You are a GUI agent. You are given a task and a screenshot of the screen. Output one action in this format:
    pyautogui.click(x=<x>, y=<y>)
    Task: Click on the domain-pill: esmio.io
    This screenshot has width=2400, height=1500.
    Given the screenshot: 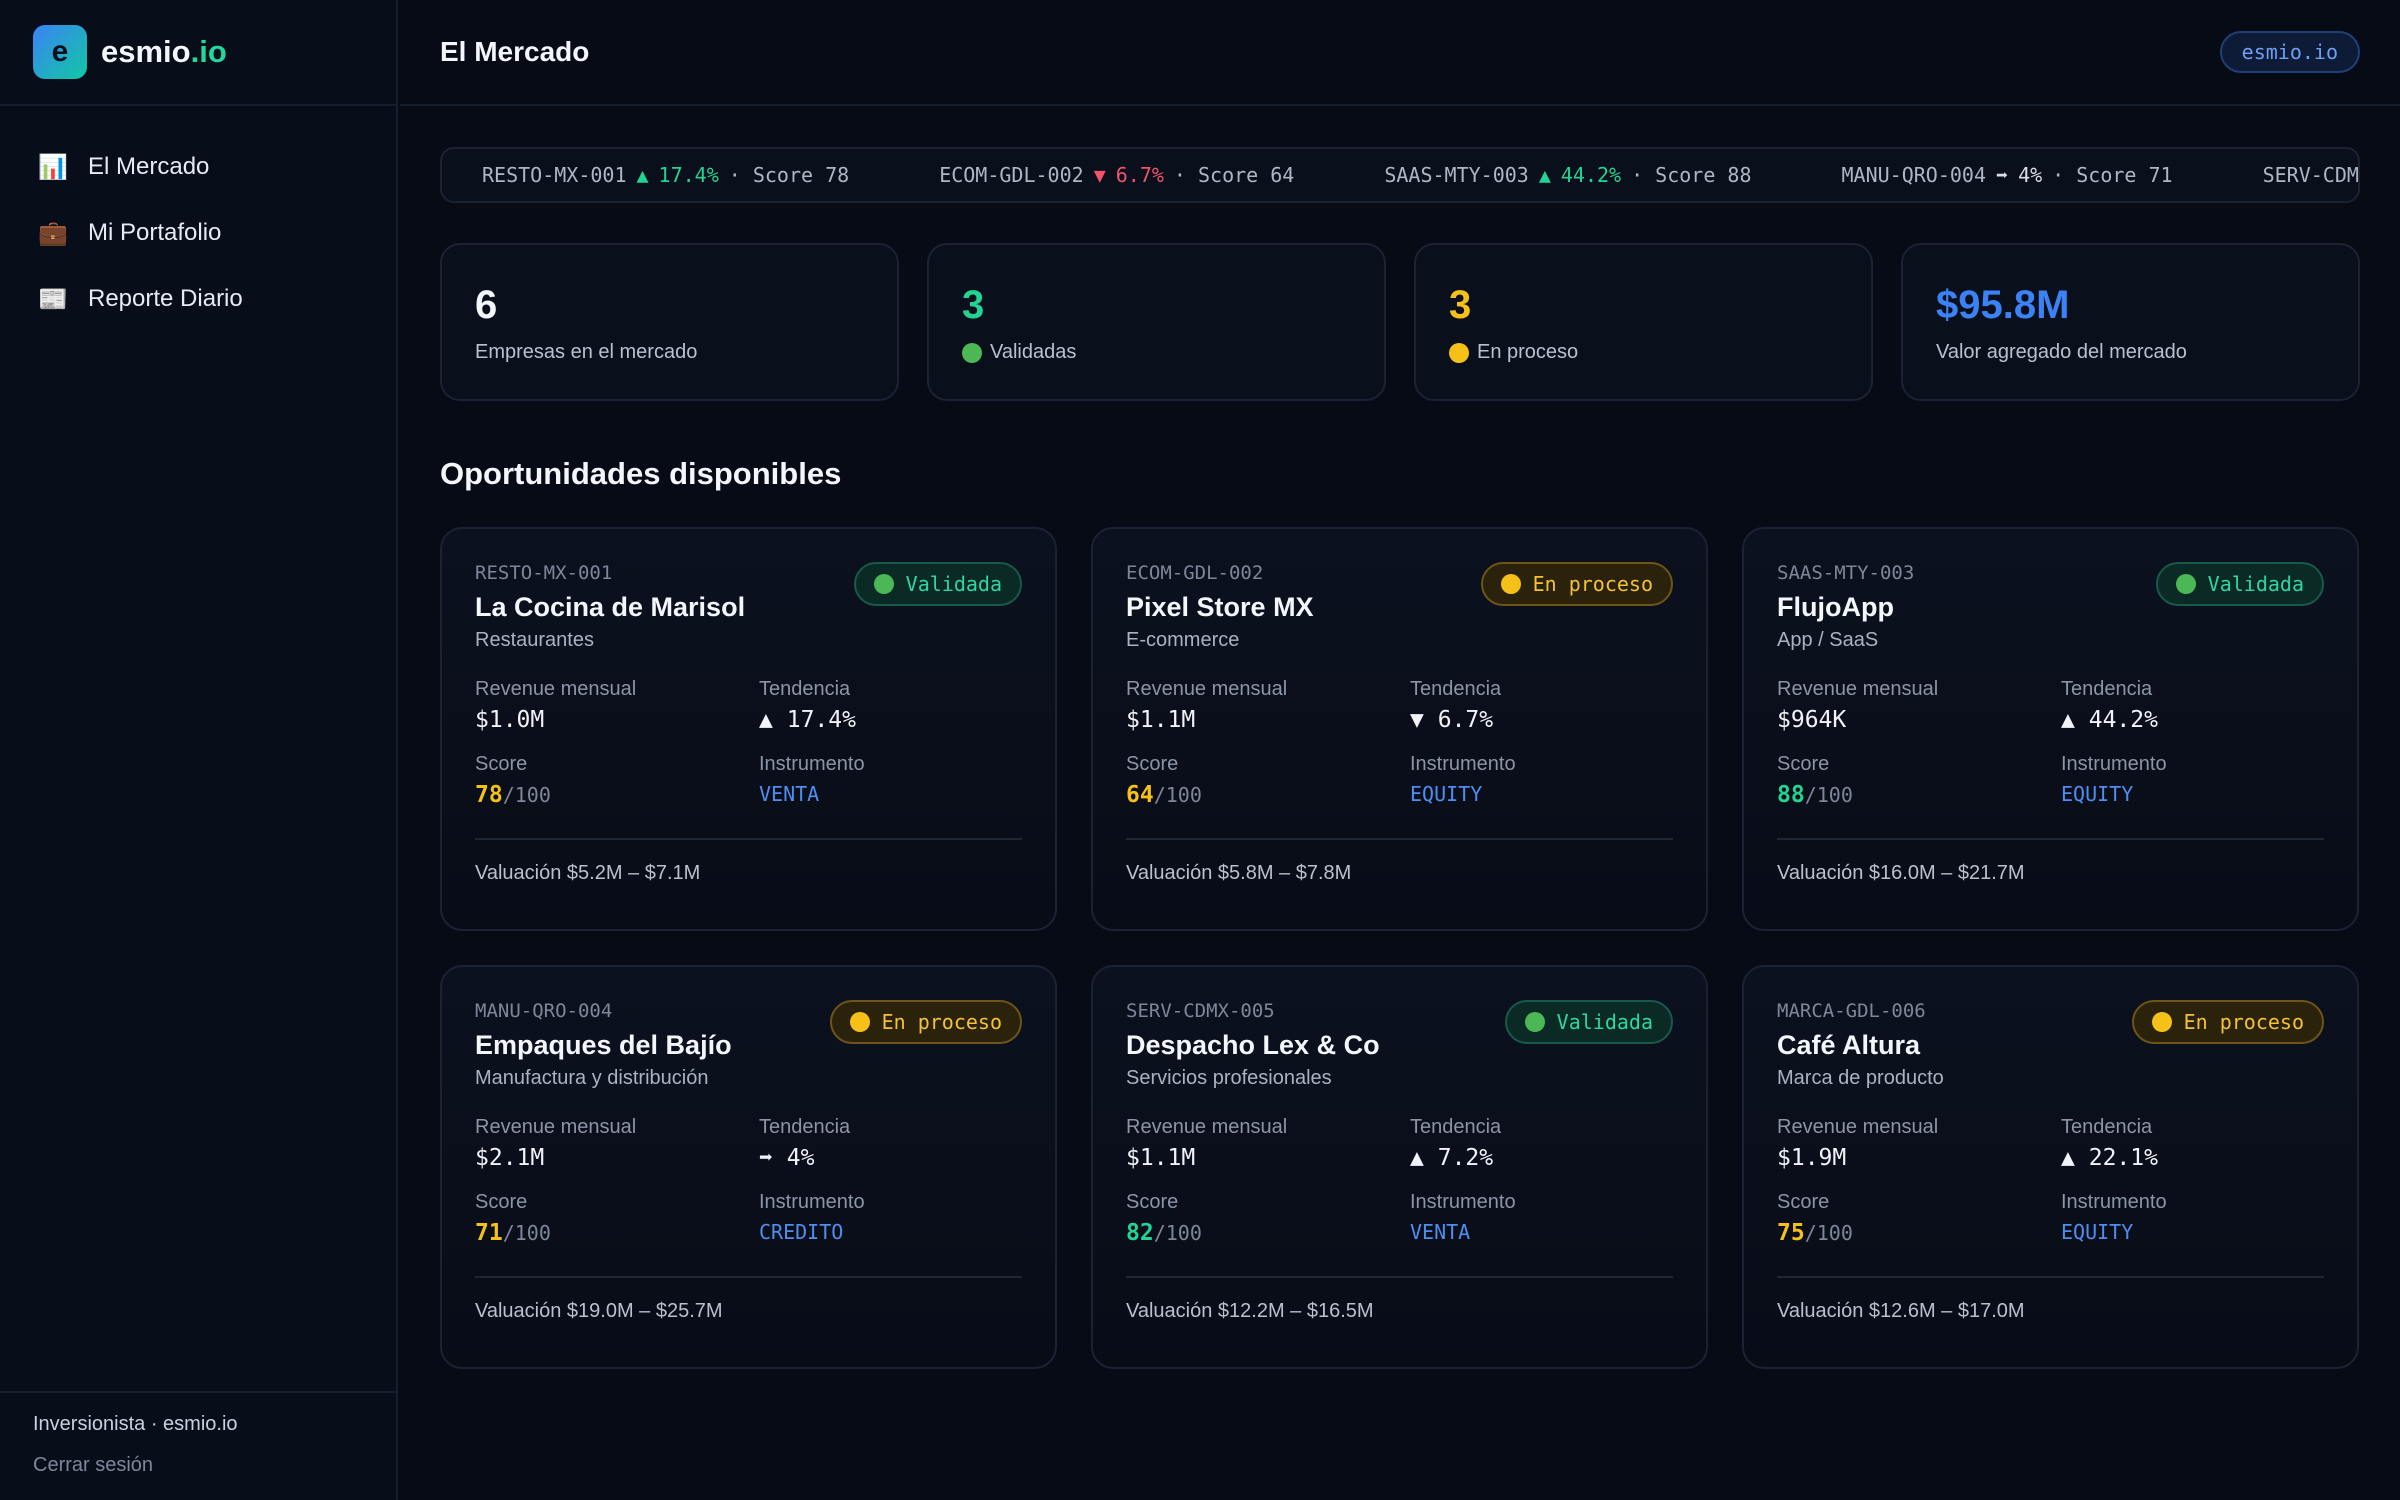 What is the action you would take?
    pyautogui.click(x=2289, y=52)
    